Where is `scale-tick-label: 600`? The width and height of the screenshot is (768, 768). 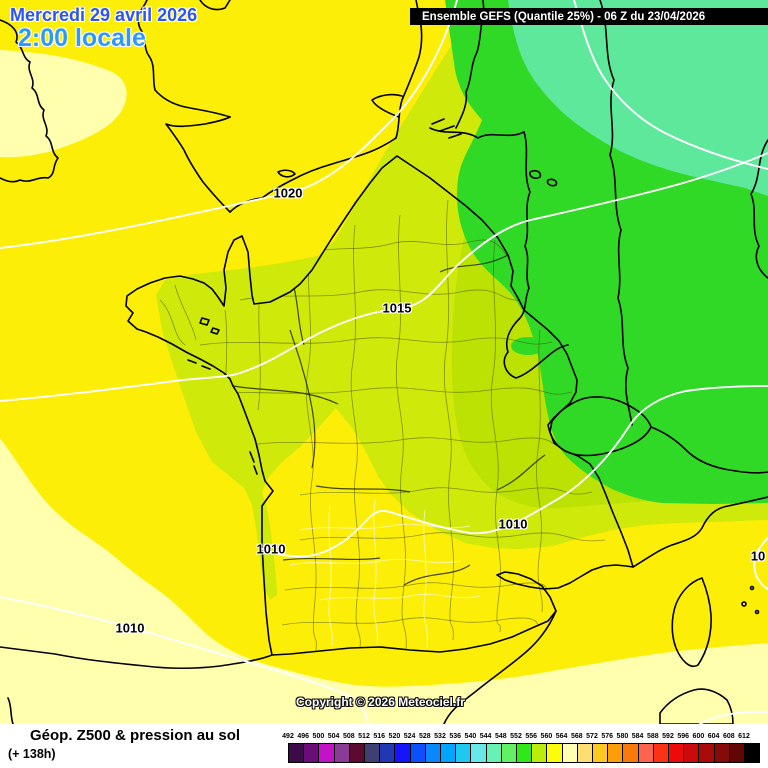 scale-tick-label: 600 is located at coordinates (698, 736).